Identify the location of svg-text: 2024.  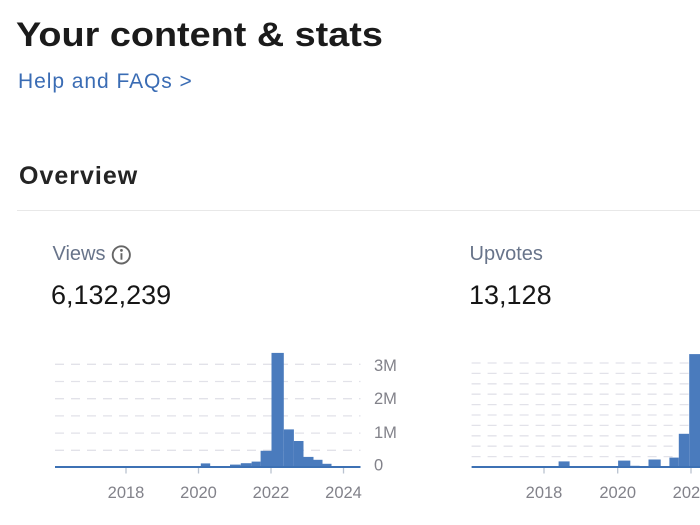
(343, 493).